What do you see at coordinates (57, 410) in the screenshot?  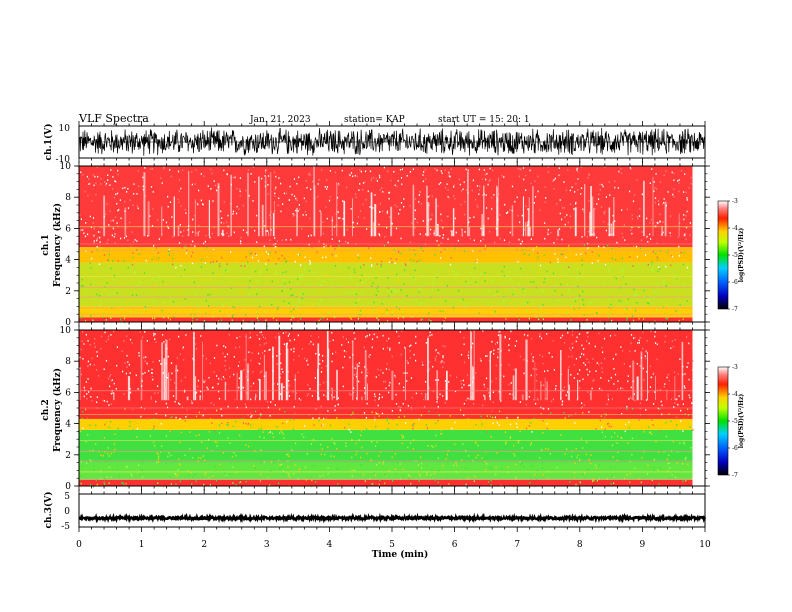 I see `spectrogram-ch2-ylabel-line2: Frequency (kHz)` at bounding box center [57, 410].